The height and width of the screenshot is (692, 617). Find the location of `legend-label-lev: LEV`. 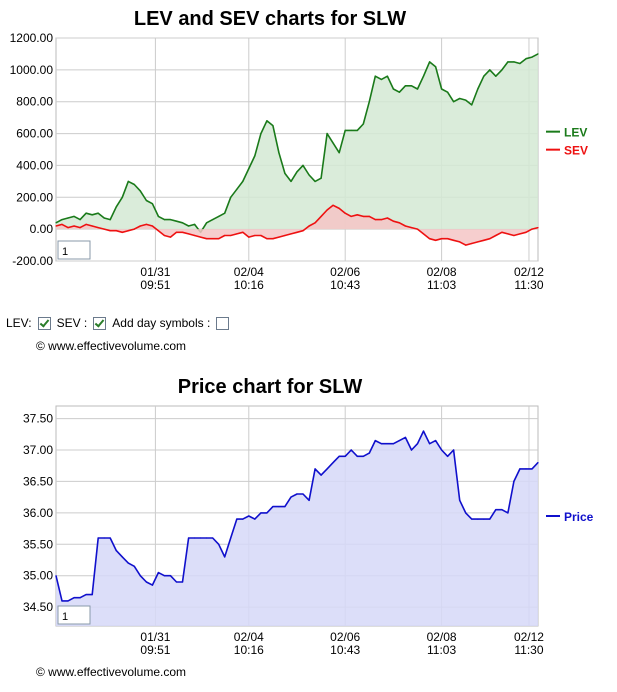

legend-label-lev: LEV is located at coordinates (575, 133).